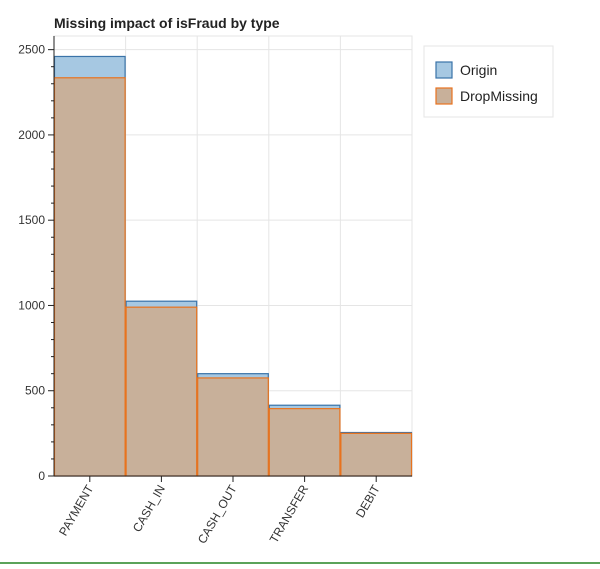 The image size is (600, 569). I want to click on y-tick-label: 2000, so click(31, 135).